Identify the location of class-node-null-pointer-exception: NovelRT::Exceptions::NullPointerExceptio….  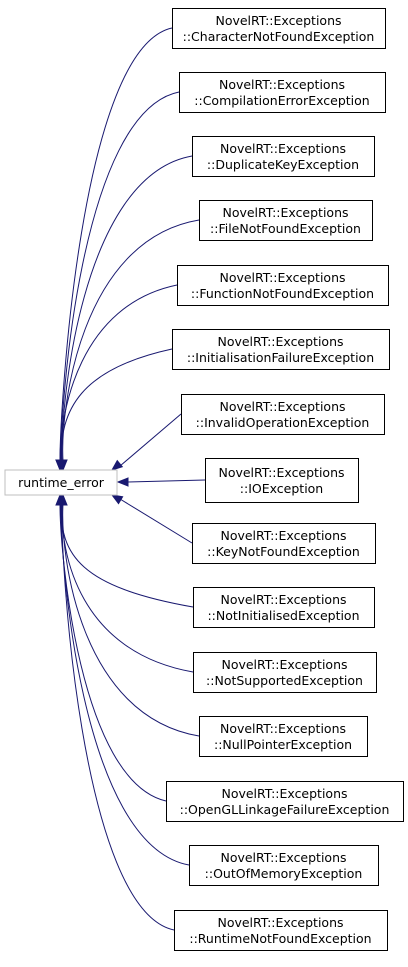
(283, 736).